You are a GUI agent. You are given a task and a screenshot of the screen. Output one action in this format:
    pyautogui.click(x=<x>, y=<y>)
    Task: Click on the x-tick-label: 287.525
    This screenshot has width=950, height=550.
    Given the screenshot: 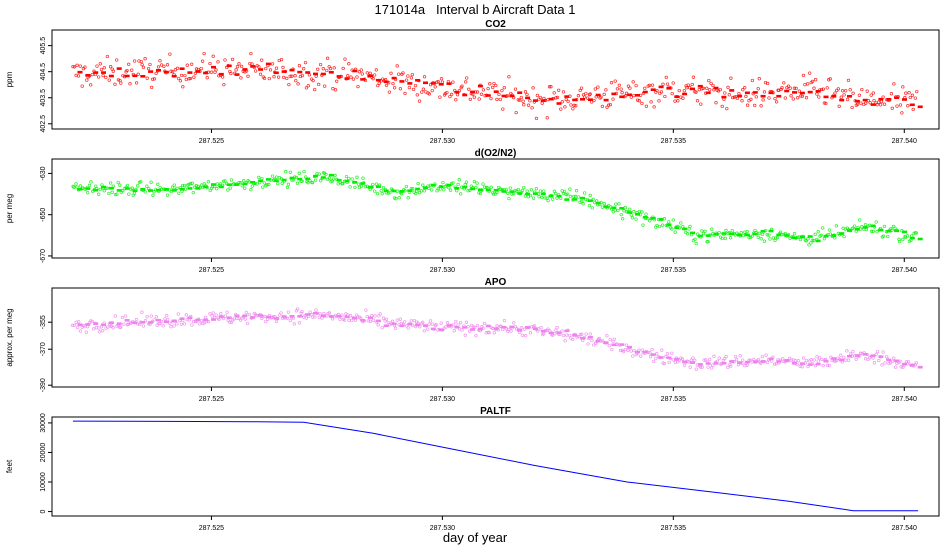 What is the action you would take?
    pyautogui.click(x=211, y=399)
    